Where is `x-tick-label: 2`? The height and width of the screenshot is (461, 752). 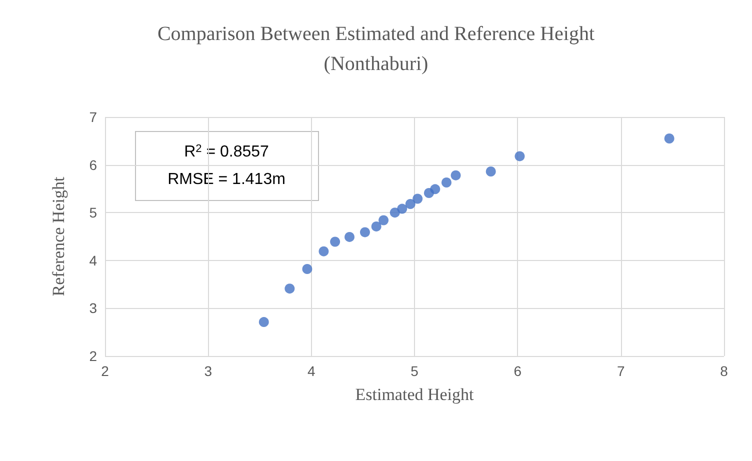
x-tick-label: 2 is located at coordinates (105, 371).